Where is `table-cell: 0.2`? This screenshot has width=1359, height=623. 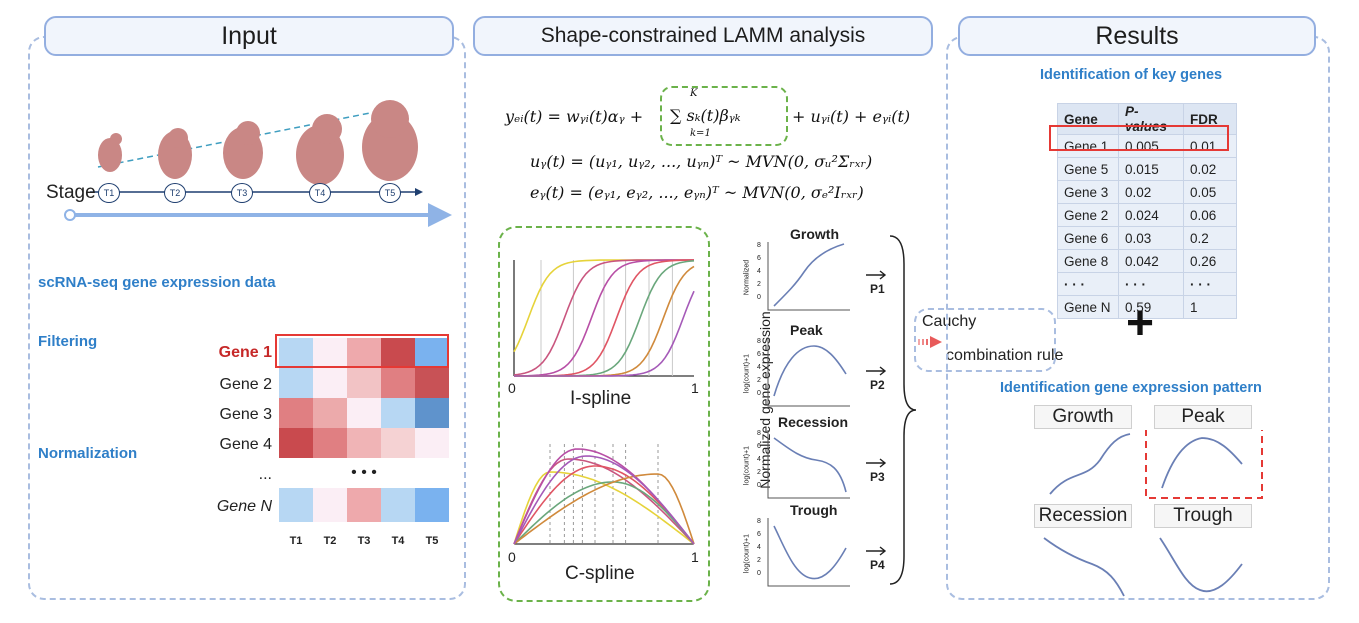 table-cell: 0.2 is located at coordinates (1210, 238).